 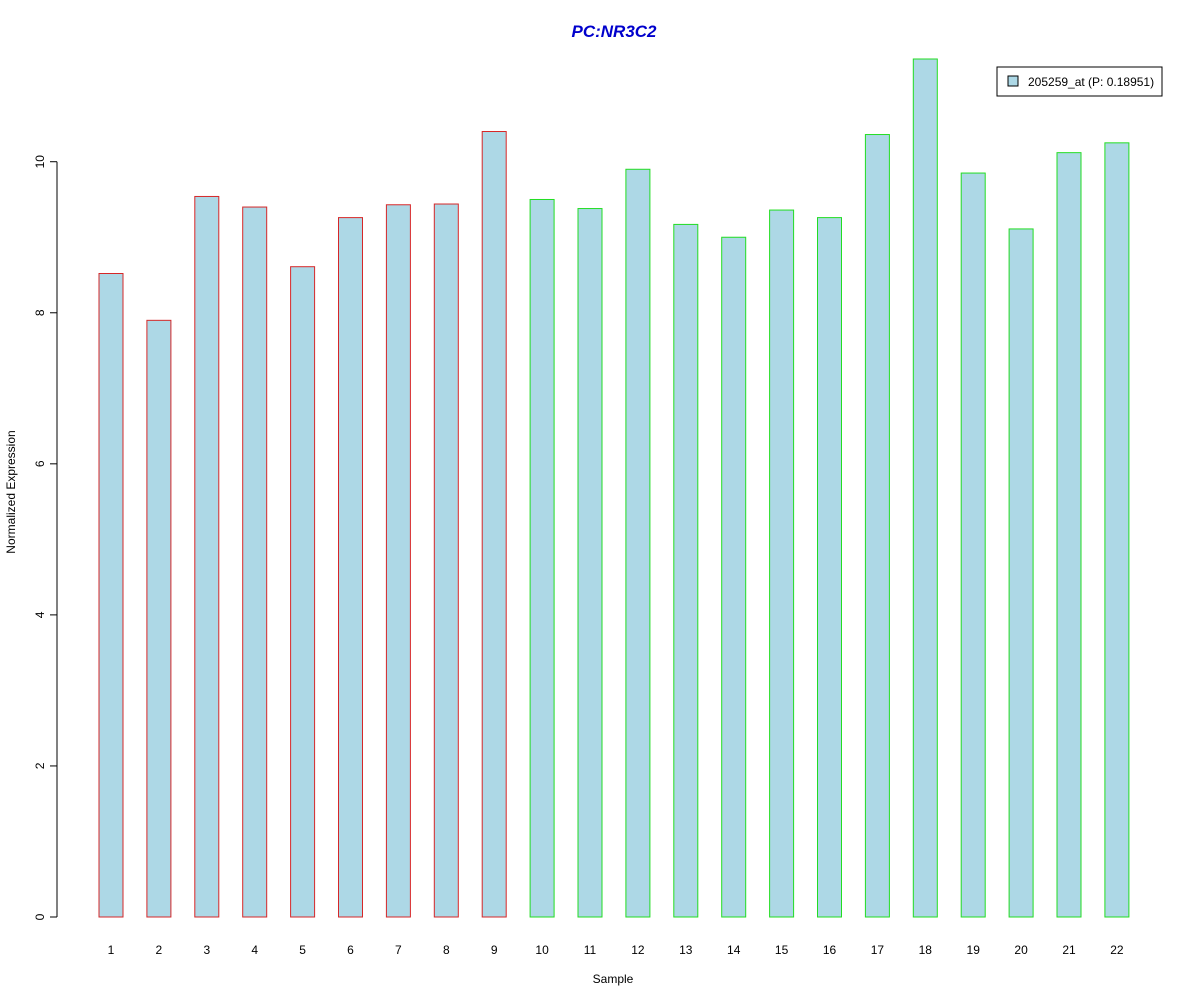 What do you see at coordinates (40, 463) in the screenshot?
I see `y-axis-tick-label: 6` at bounding box center [40, 463].